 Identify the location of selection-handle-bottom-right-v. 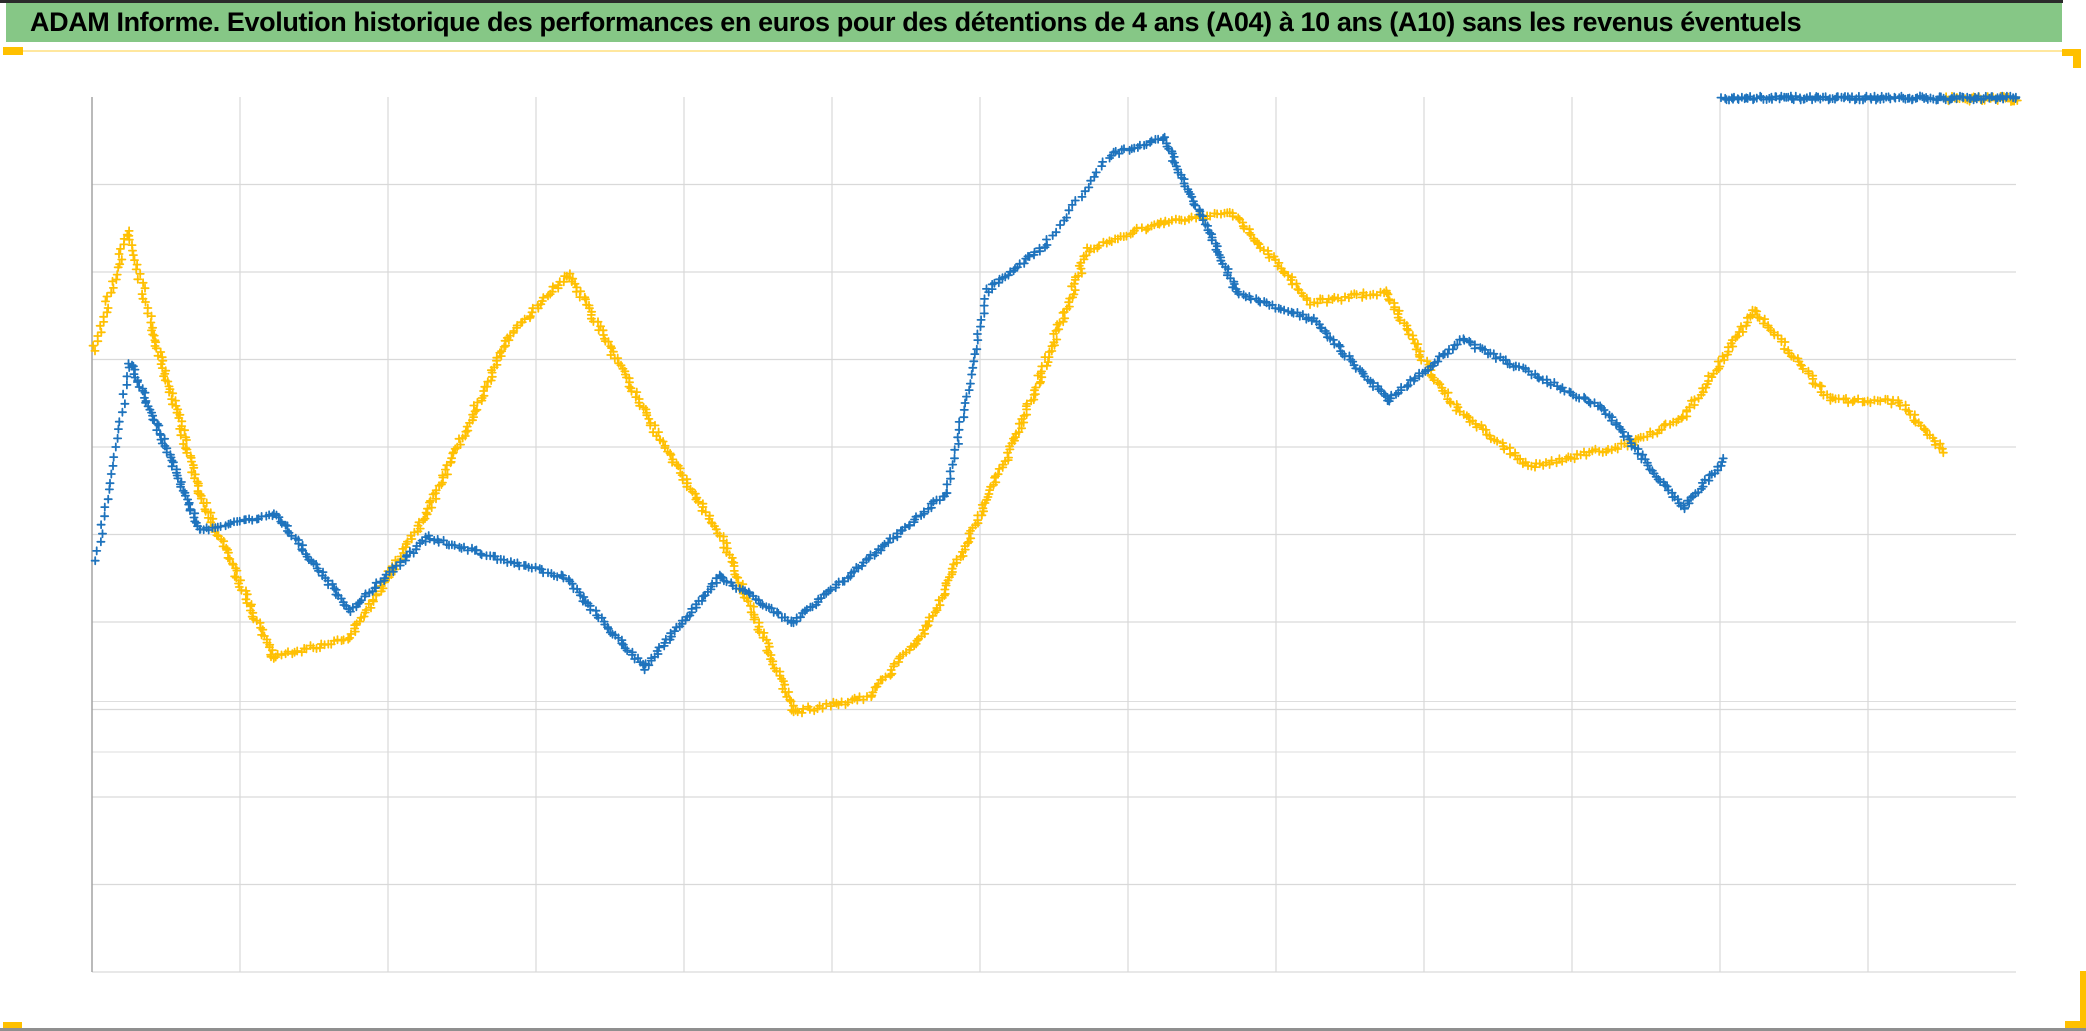
(2083, 999).